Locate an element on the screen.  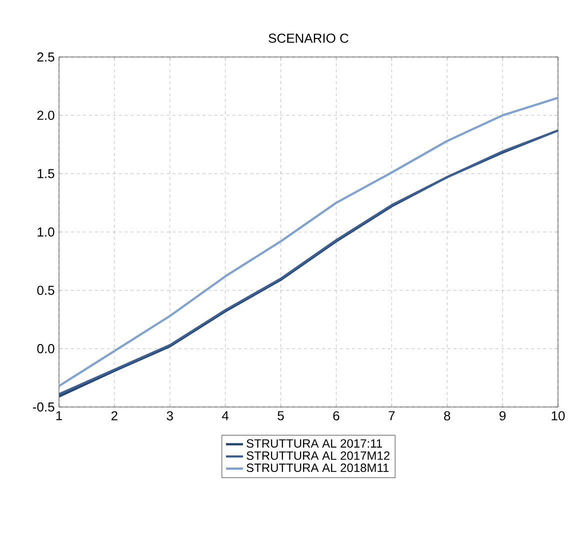
legend-label: STRUTTURA AL 2017:11 is located at coordinates (314, 443).